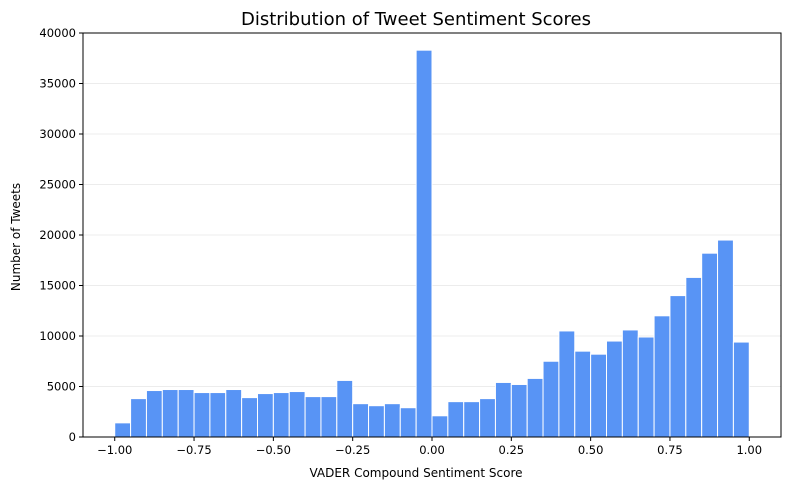 The height and width of the screenshot is (490, 790). I want to click on x-axis-ticks: −1.00 −0.75 −0.50 −0.25 0.00 0.25 0.50 0.75 1.00, so click(429, 447).